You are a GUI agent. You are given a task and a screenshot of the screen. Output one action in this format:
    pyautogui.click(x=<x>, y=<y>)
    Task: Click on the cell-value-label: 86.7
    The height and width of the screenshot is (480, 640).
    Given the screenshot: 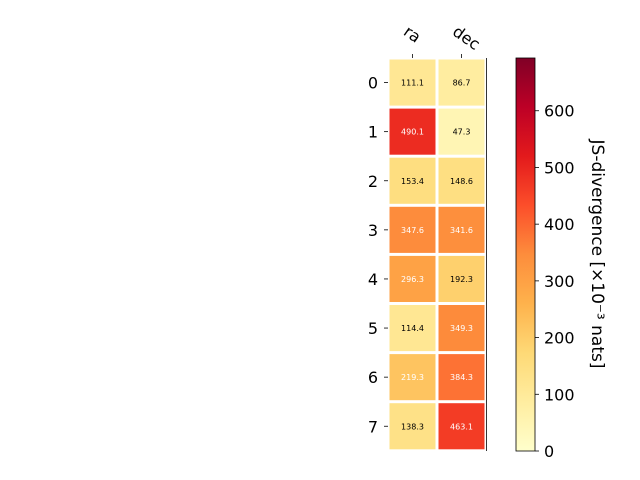 What is the action you would take?
    pyautogui.click(x=462, y=83)
    